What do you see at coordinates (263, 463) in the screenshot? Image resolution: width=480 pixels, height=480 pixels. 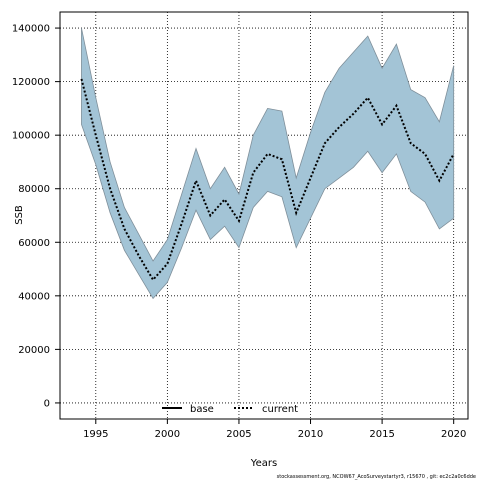 I see `x-axis-title: Years` at bounding box center [263, 463].